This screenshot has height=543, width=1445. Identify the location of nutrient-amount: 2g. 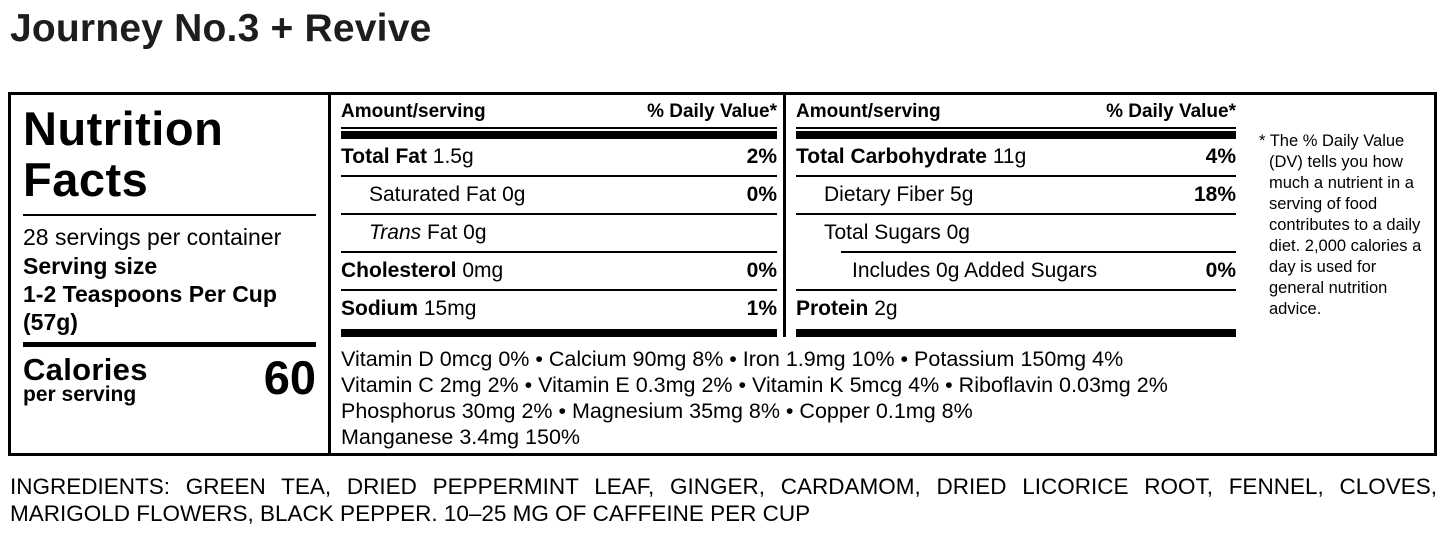
(886, 308).